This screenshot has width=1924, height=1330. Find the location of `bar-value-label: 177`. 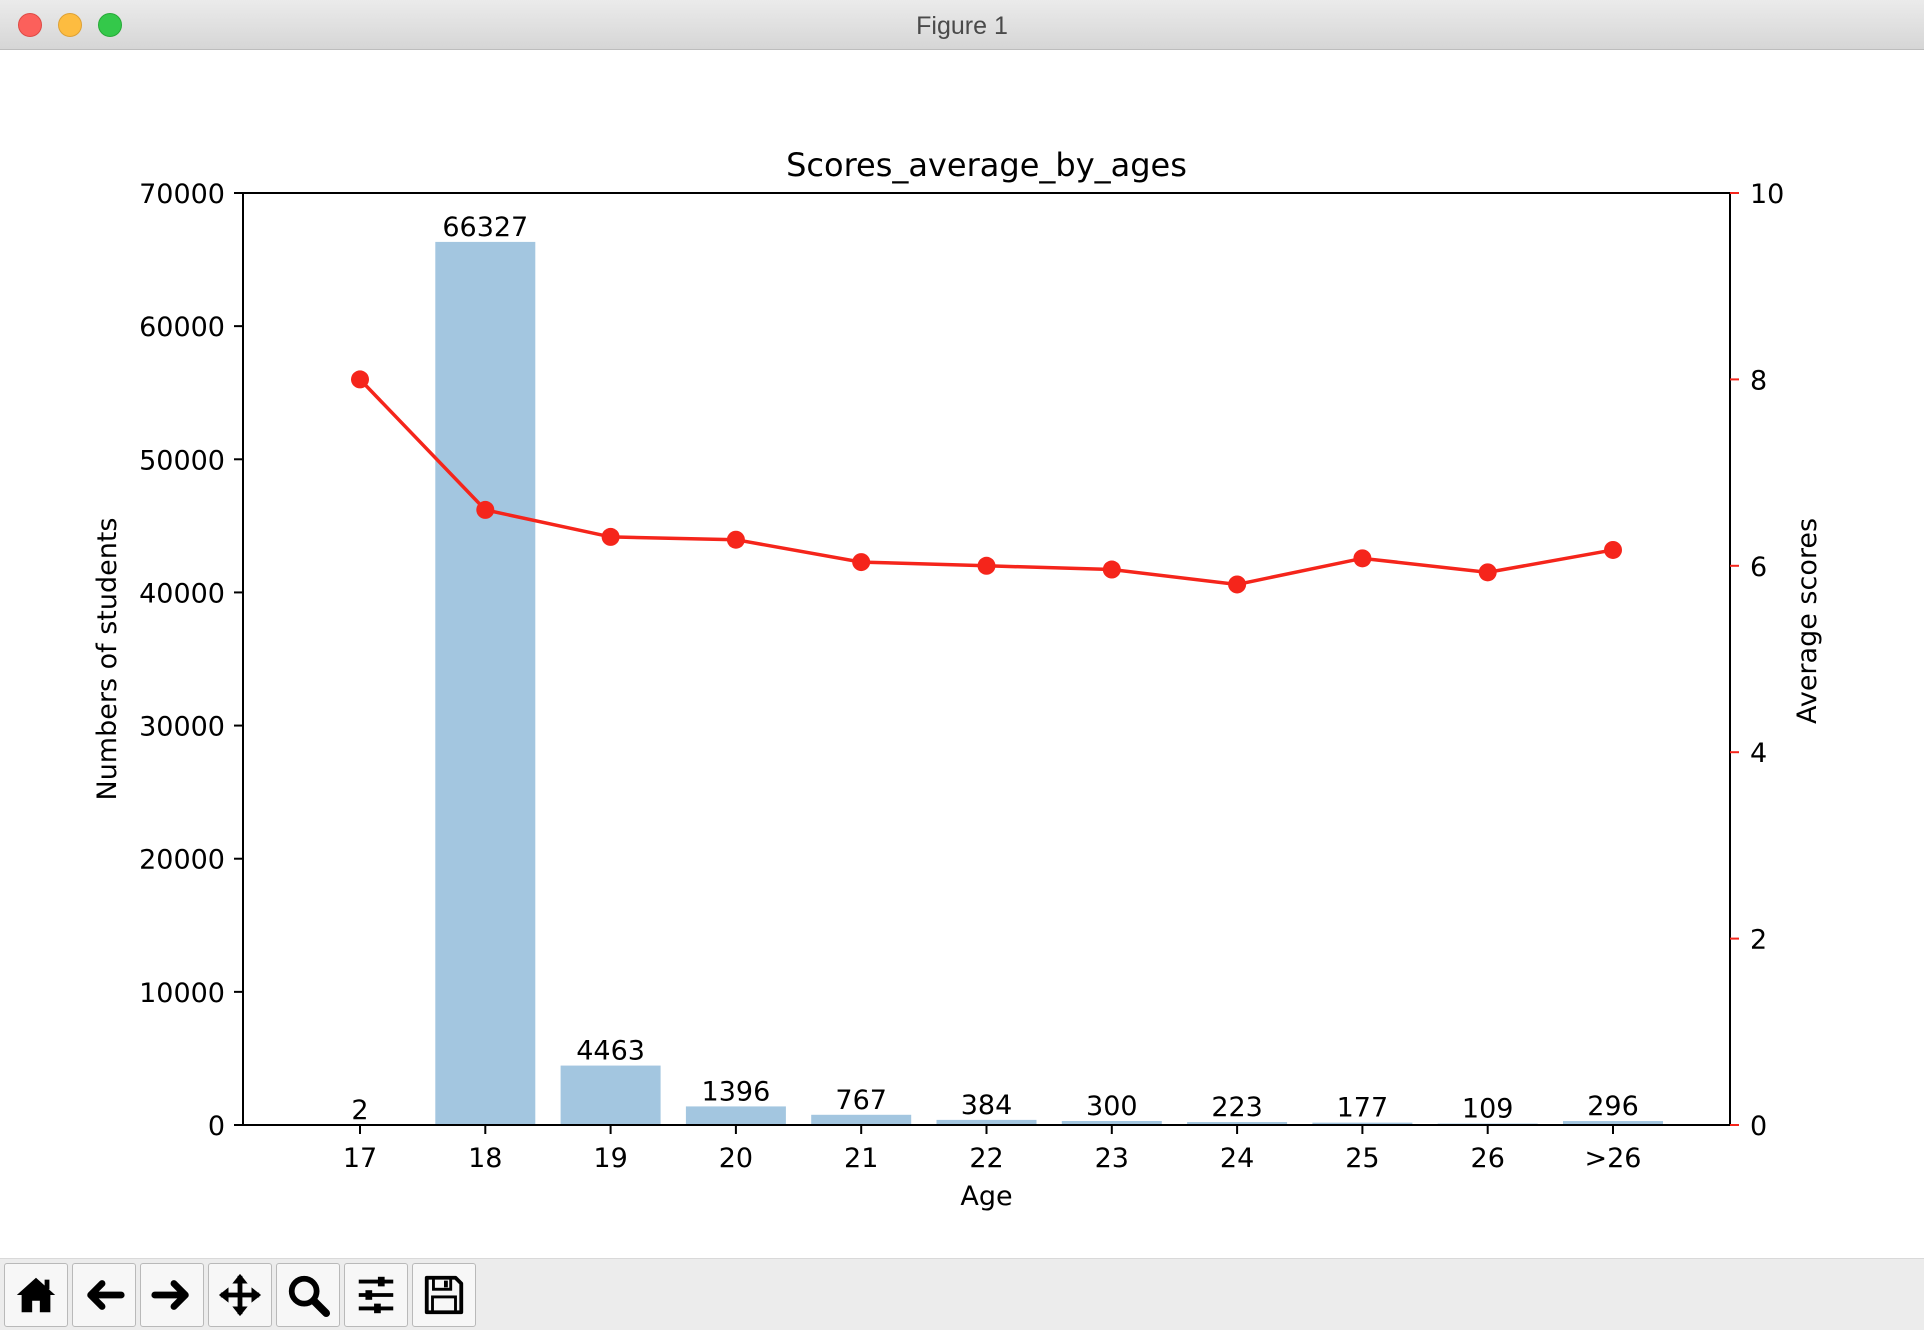

bar-value-label: 177 is located at coordinates (1363, 1108).